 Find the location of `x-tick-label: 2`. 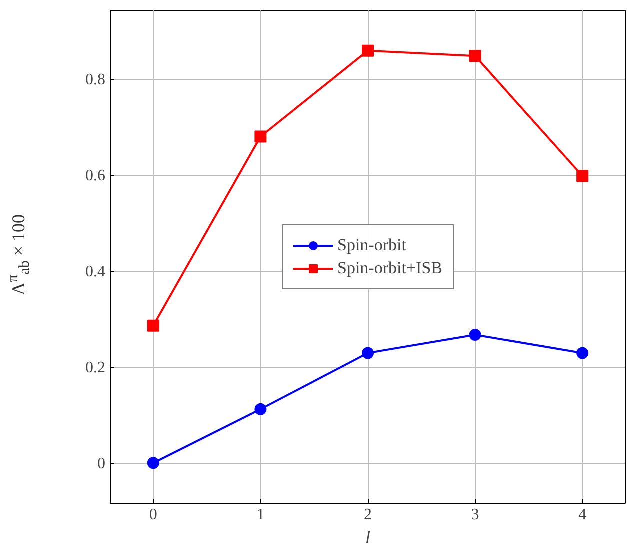

x-tick-label: 2 is located at coordinates (368, 515).